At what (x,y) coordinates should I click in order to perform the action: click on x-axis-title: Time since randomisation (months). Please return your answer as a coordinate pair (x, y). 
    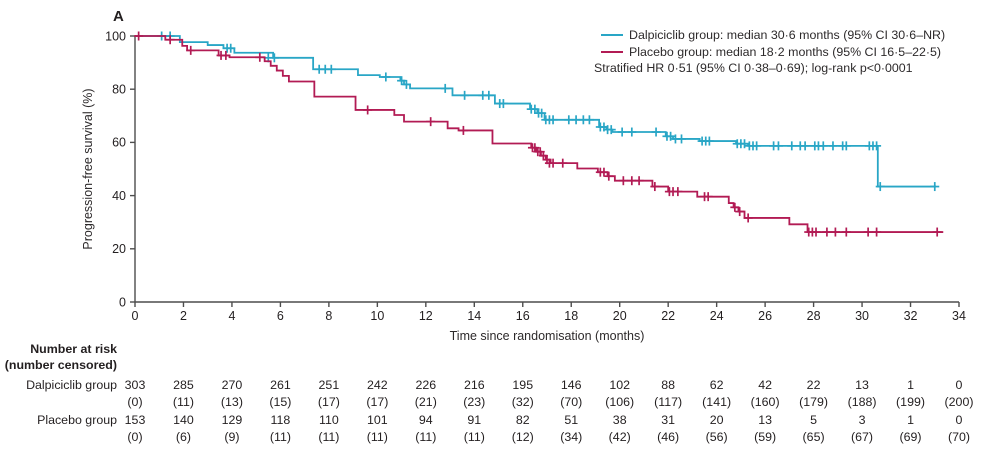
    Looking at the image, I should click on (547, 336).